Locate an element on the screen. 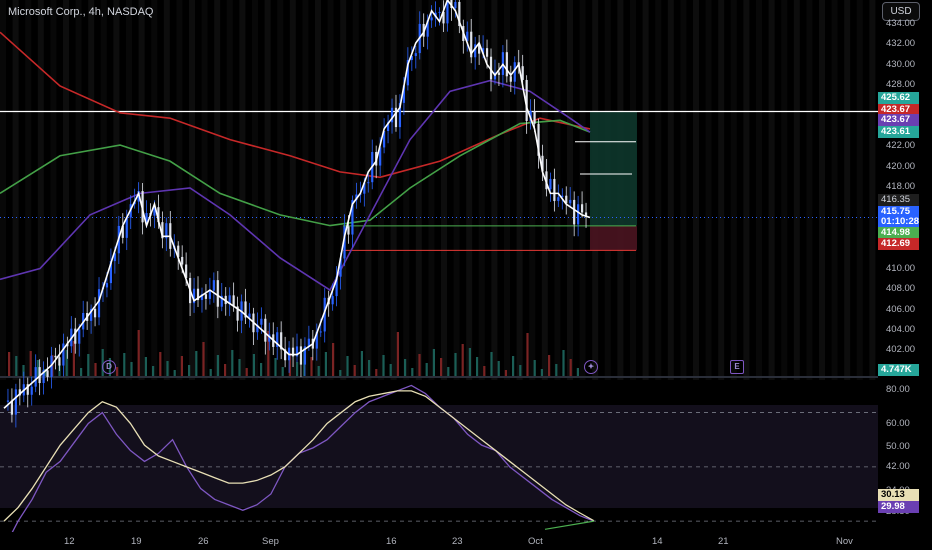 The height and width of the screenshot is (550, 932). time-axis-label: 23 is located at coordinates (457, 541).